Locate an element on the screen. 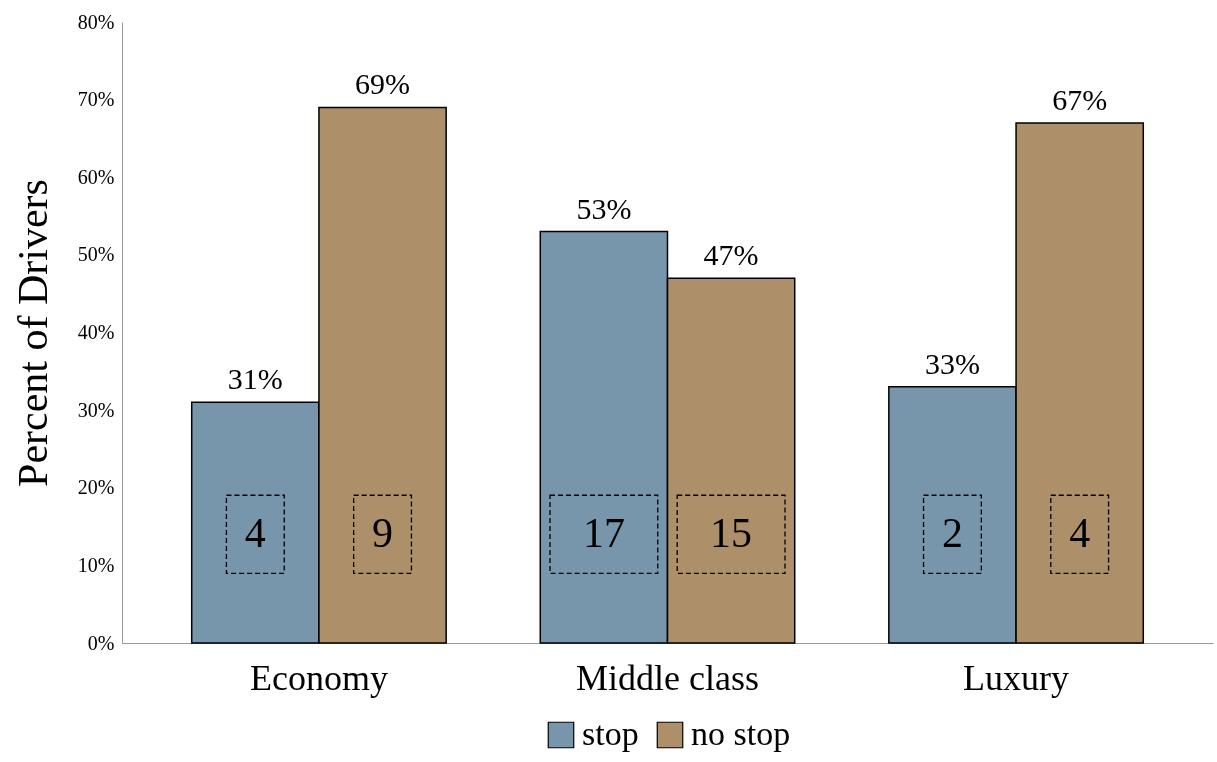 The image size is (1217, 762). y-tick-label: 60% is located at coordinates (96, 176).